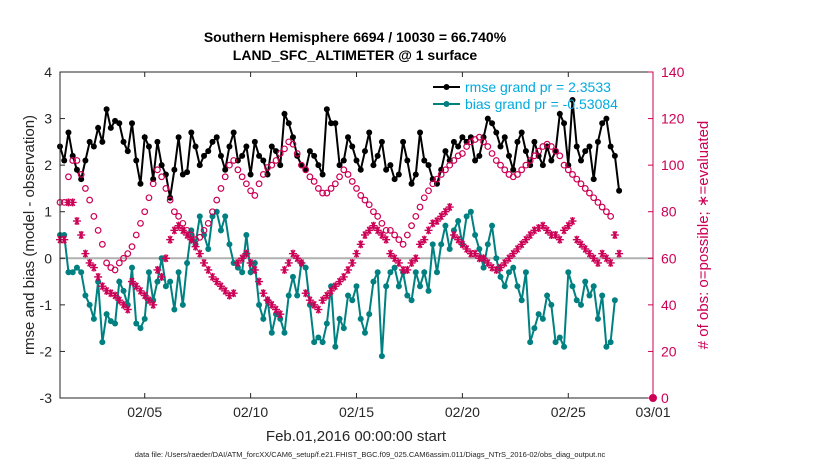 This screenshot has height=470, width=830. Describe the element at coordinates (144, 412) in the screenshot. I see `x-tick-label: 02/05` at that location.